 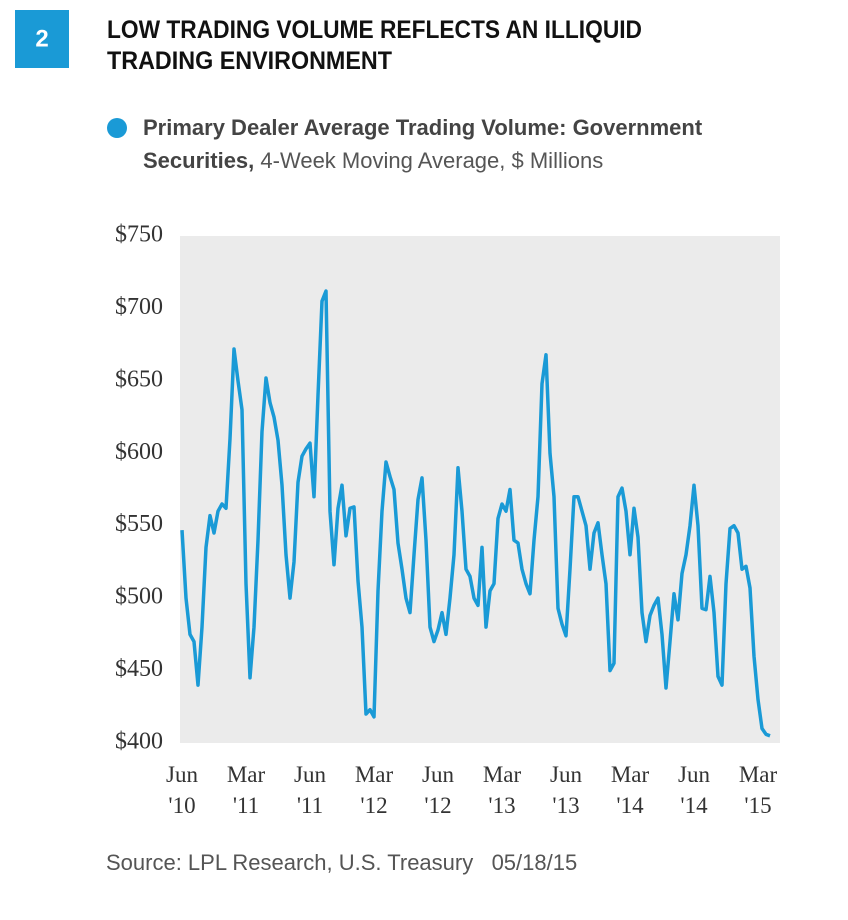 I want to click on y-tick-label: $450, so click(x=139, y=669).